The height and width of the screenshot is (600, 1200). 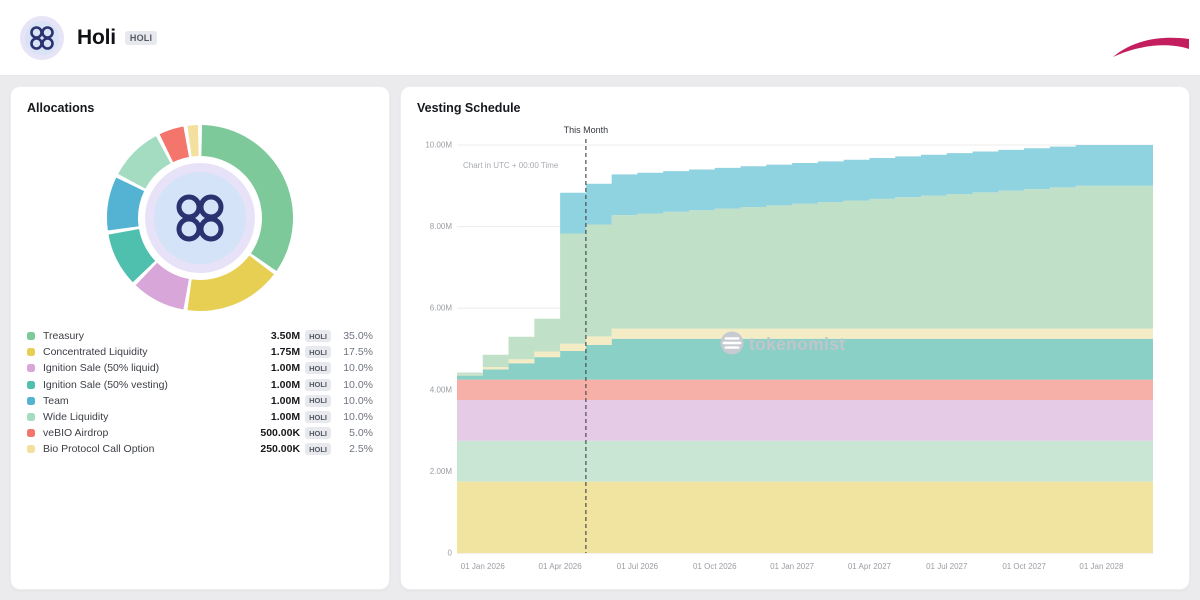 I want to click on app-header: Holi HOLI, so click(x=600, y=38).